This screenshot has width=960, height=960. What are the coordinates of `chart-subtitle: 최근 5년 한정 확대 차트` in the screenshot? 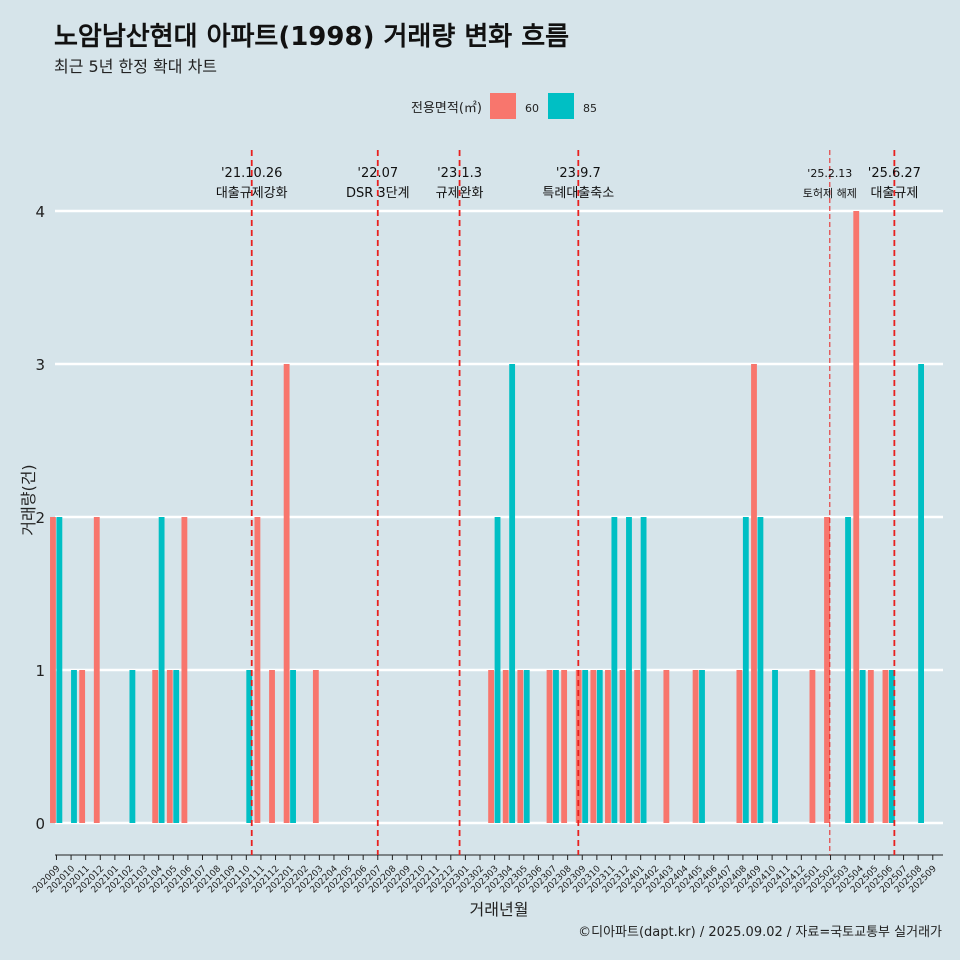 It's located at (136, 66).